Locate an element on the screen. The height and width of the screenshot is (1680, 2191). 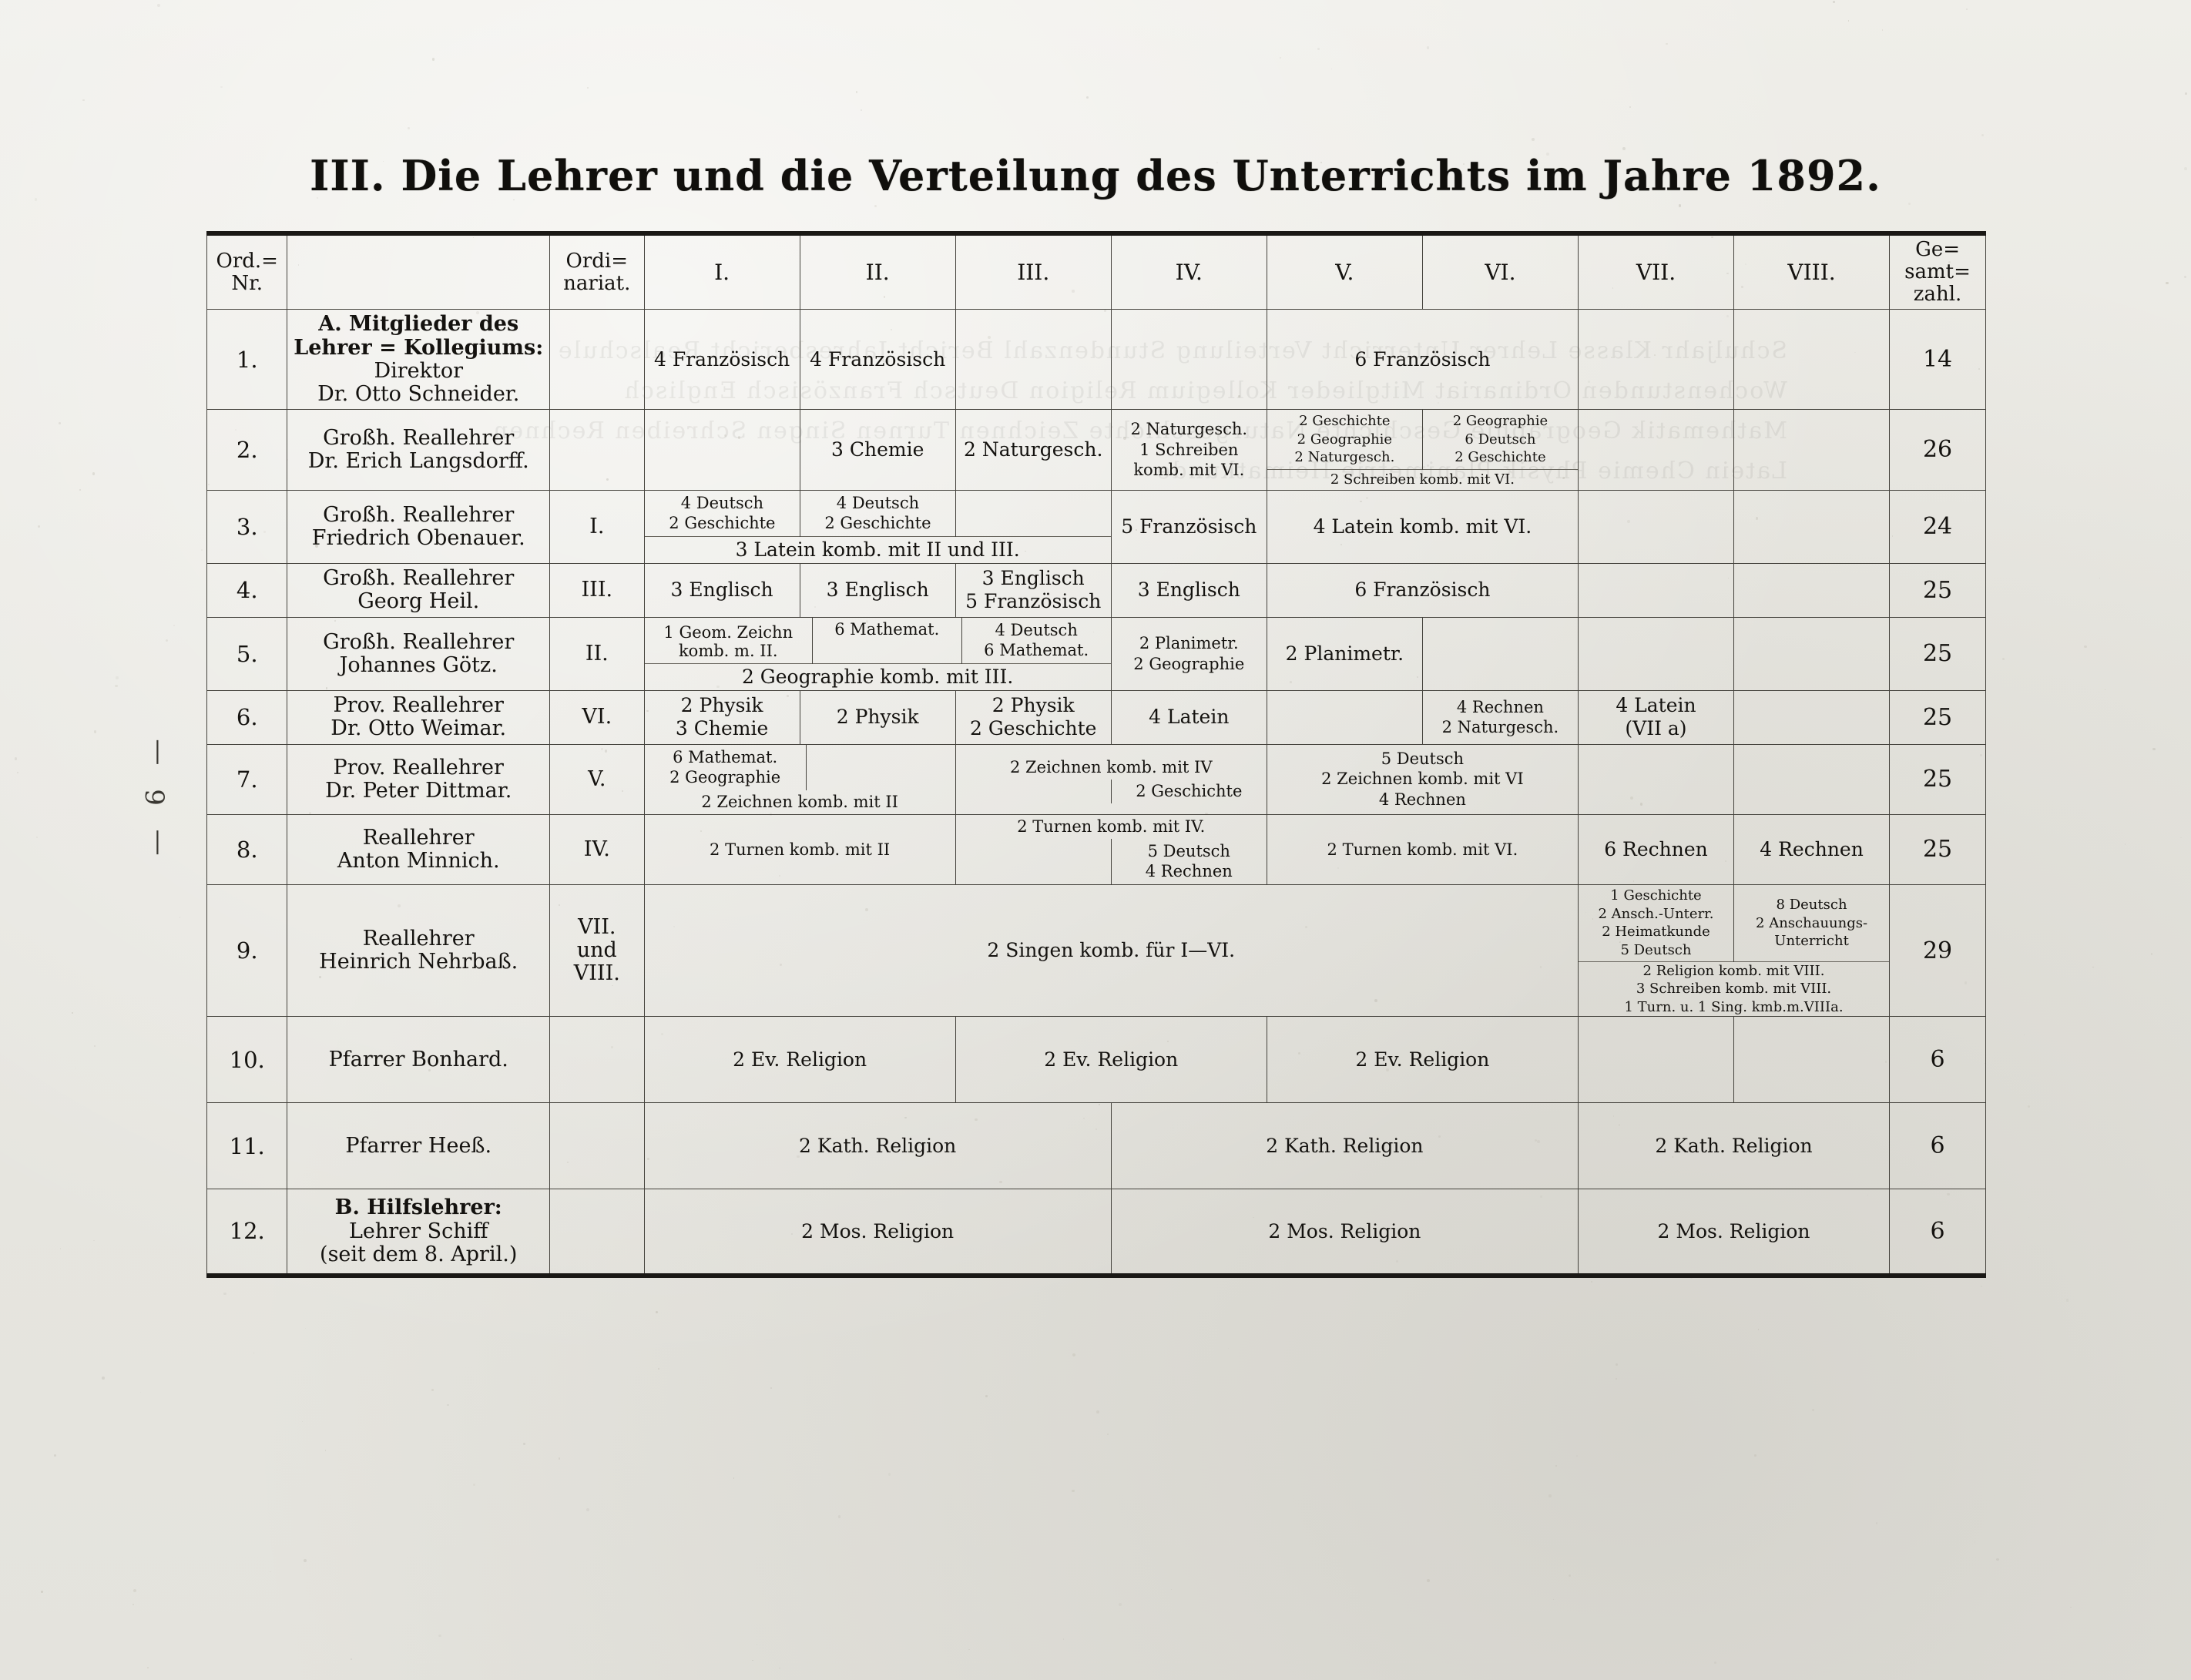
teacher-name-cell: Prov. Reallehrer Dr. Otto Weimar. is located at coordinates (418, 717).